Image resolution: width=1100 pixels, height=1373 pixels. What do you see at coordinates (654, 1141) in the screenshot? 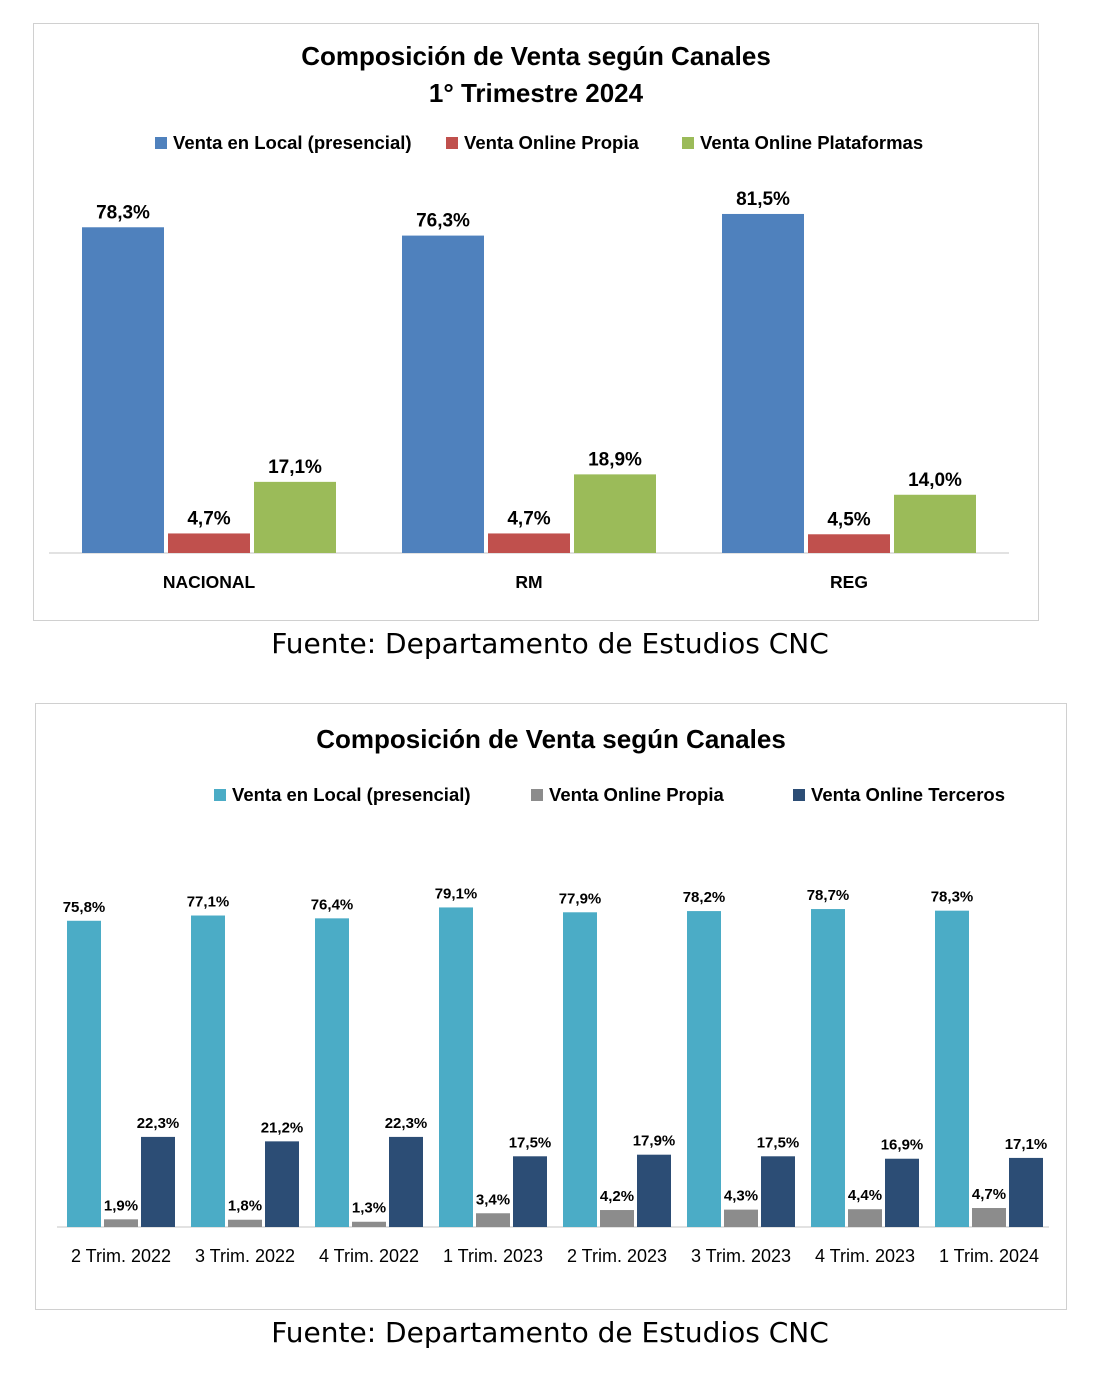
I see `data-label: 17,9%` at bounding box center [654, 1141].